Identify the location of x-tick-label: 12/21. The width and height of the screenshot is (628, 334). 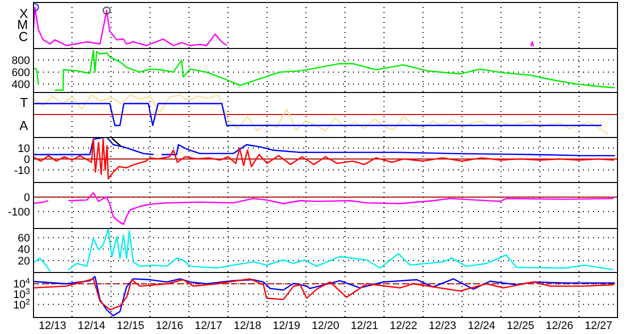
(364, 326).